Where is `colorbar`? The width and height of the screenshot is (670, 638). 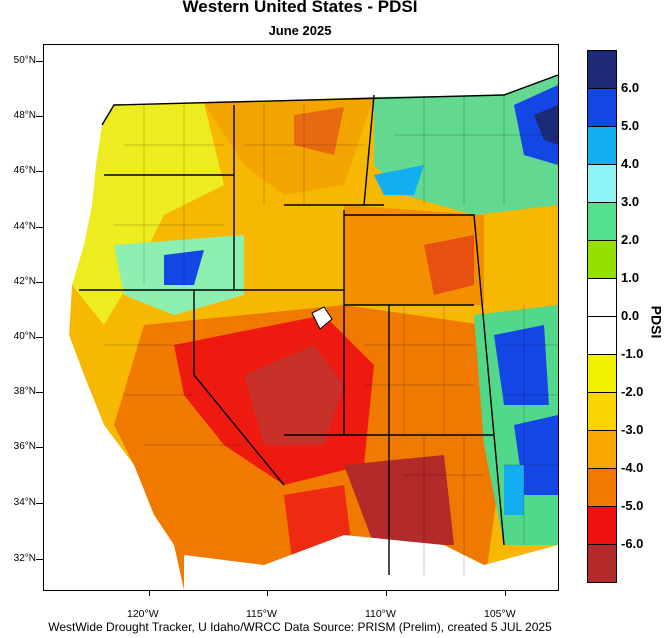
colorbar is located at coordinates (602, 316).